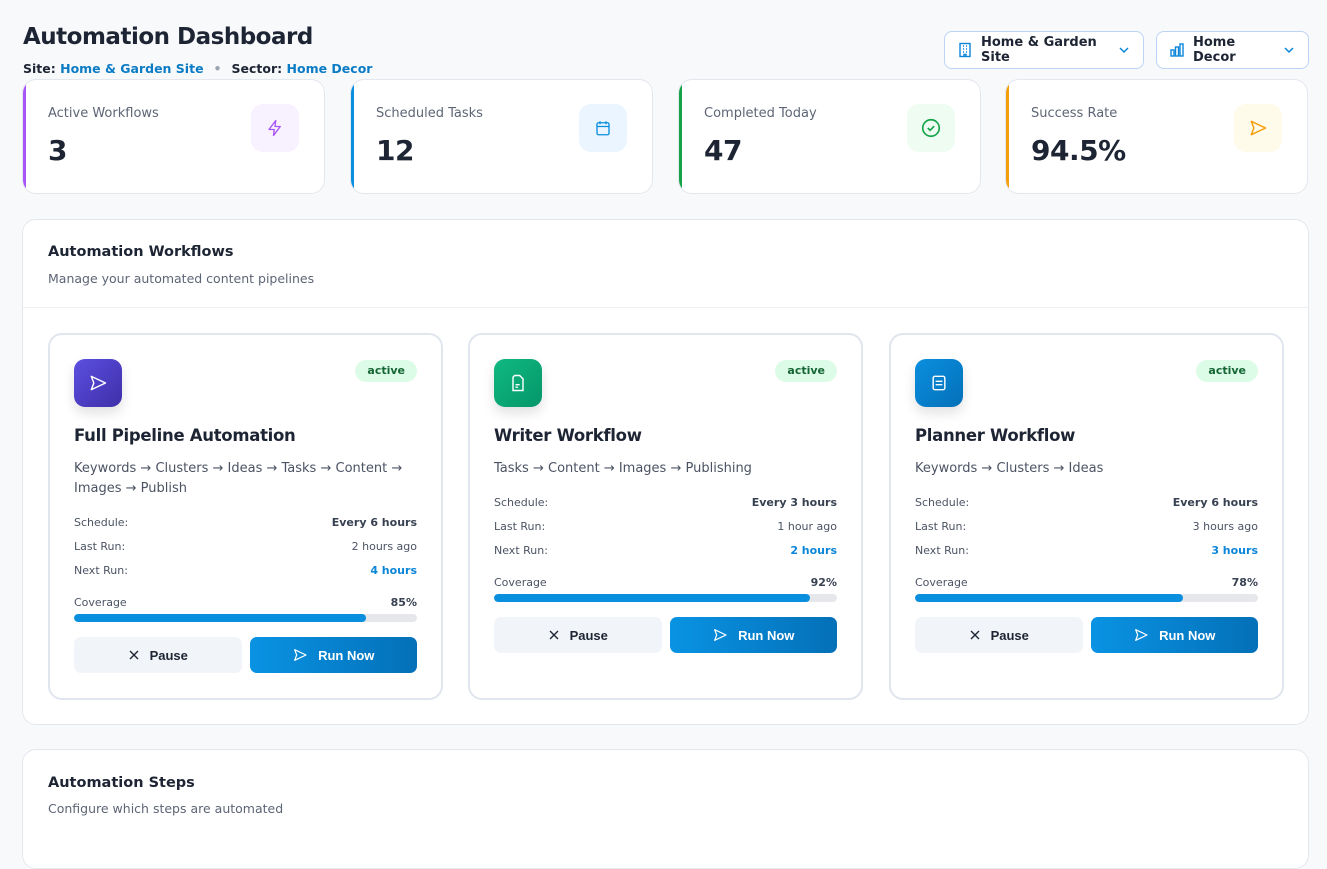 This screenshot has height=869, width=1327. Describe the element at coordinates (245, 570) in the screenshot. I see `next-run-row: Next Run: 4 hours` at that location.